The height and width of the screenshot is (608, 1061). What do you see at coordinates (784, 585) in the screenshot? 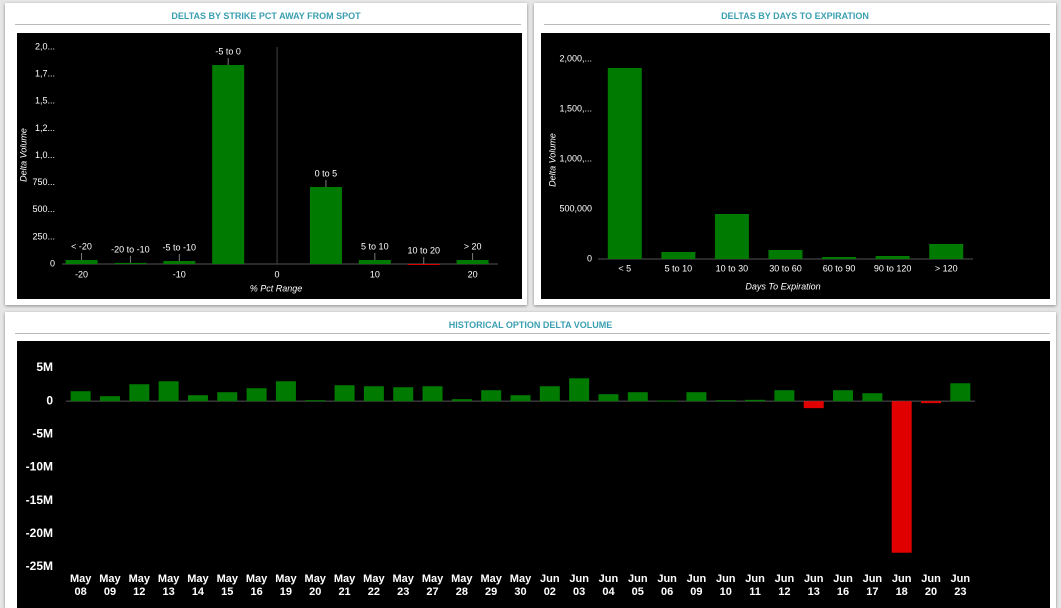
I see `x-tick-label: Jun 12` at bounding box center [784, 585].